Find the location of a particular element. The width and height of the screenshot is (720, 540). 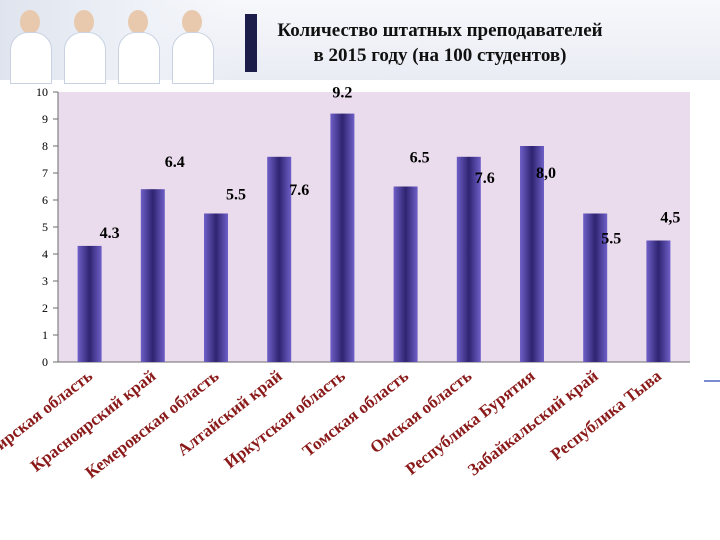

category-label: Томская область is located at coordinates (355, 413).